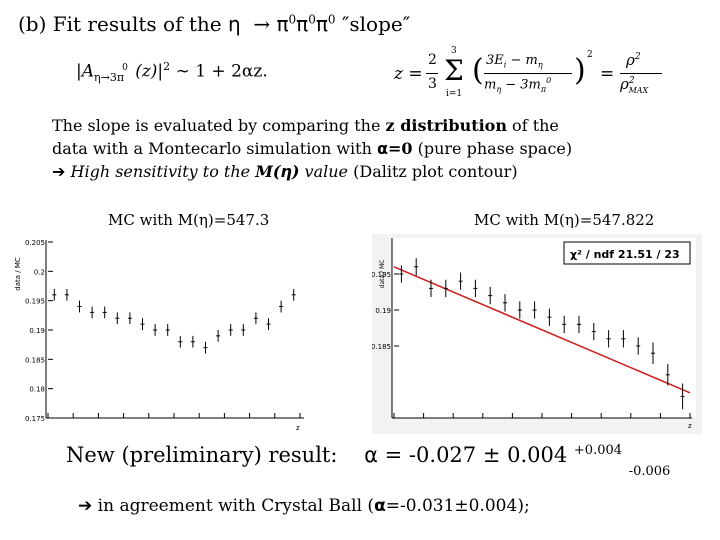 This screenshot has height=540, width=720. What do you see at coordinates (167, 66) in the screenshot?
I see `formula-sq: 2` at bounding box center [167, 66].